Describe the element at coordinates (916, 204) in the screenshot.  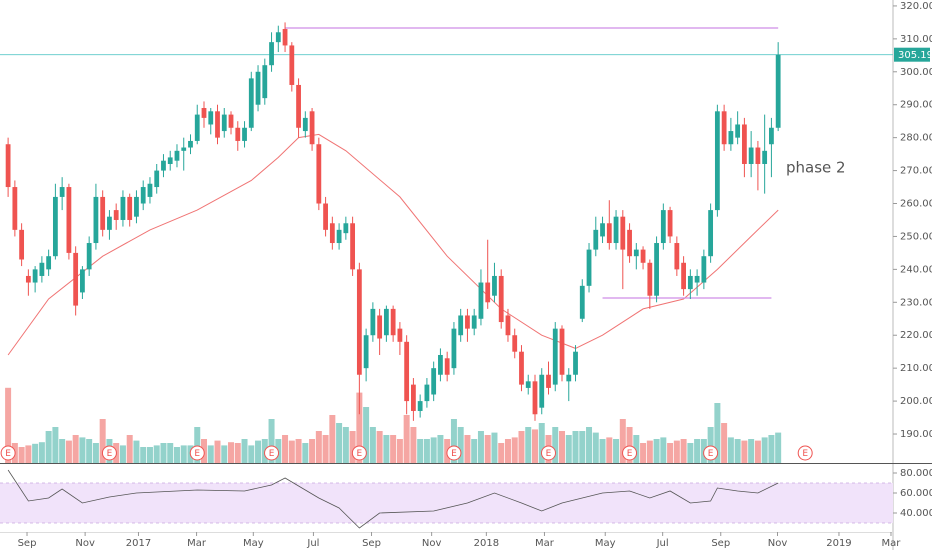
I see `y-tick-label: 260.00` at that location.